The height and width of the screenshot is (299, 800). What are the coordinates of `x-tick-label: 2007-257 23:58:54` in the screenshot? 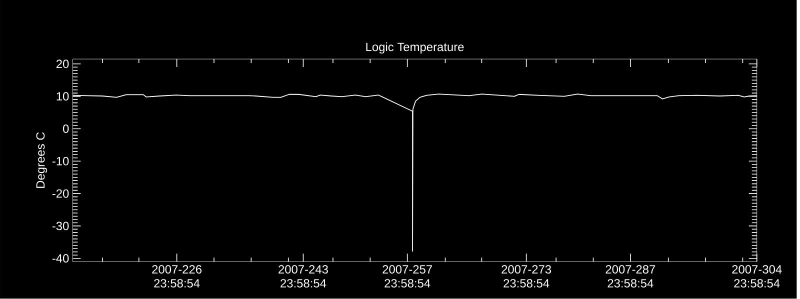 It's located at (407, 276).